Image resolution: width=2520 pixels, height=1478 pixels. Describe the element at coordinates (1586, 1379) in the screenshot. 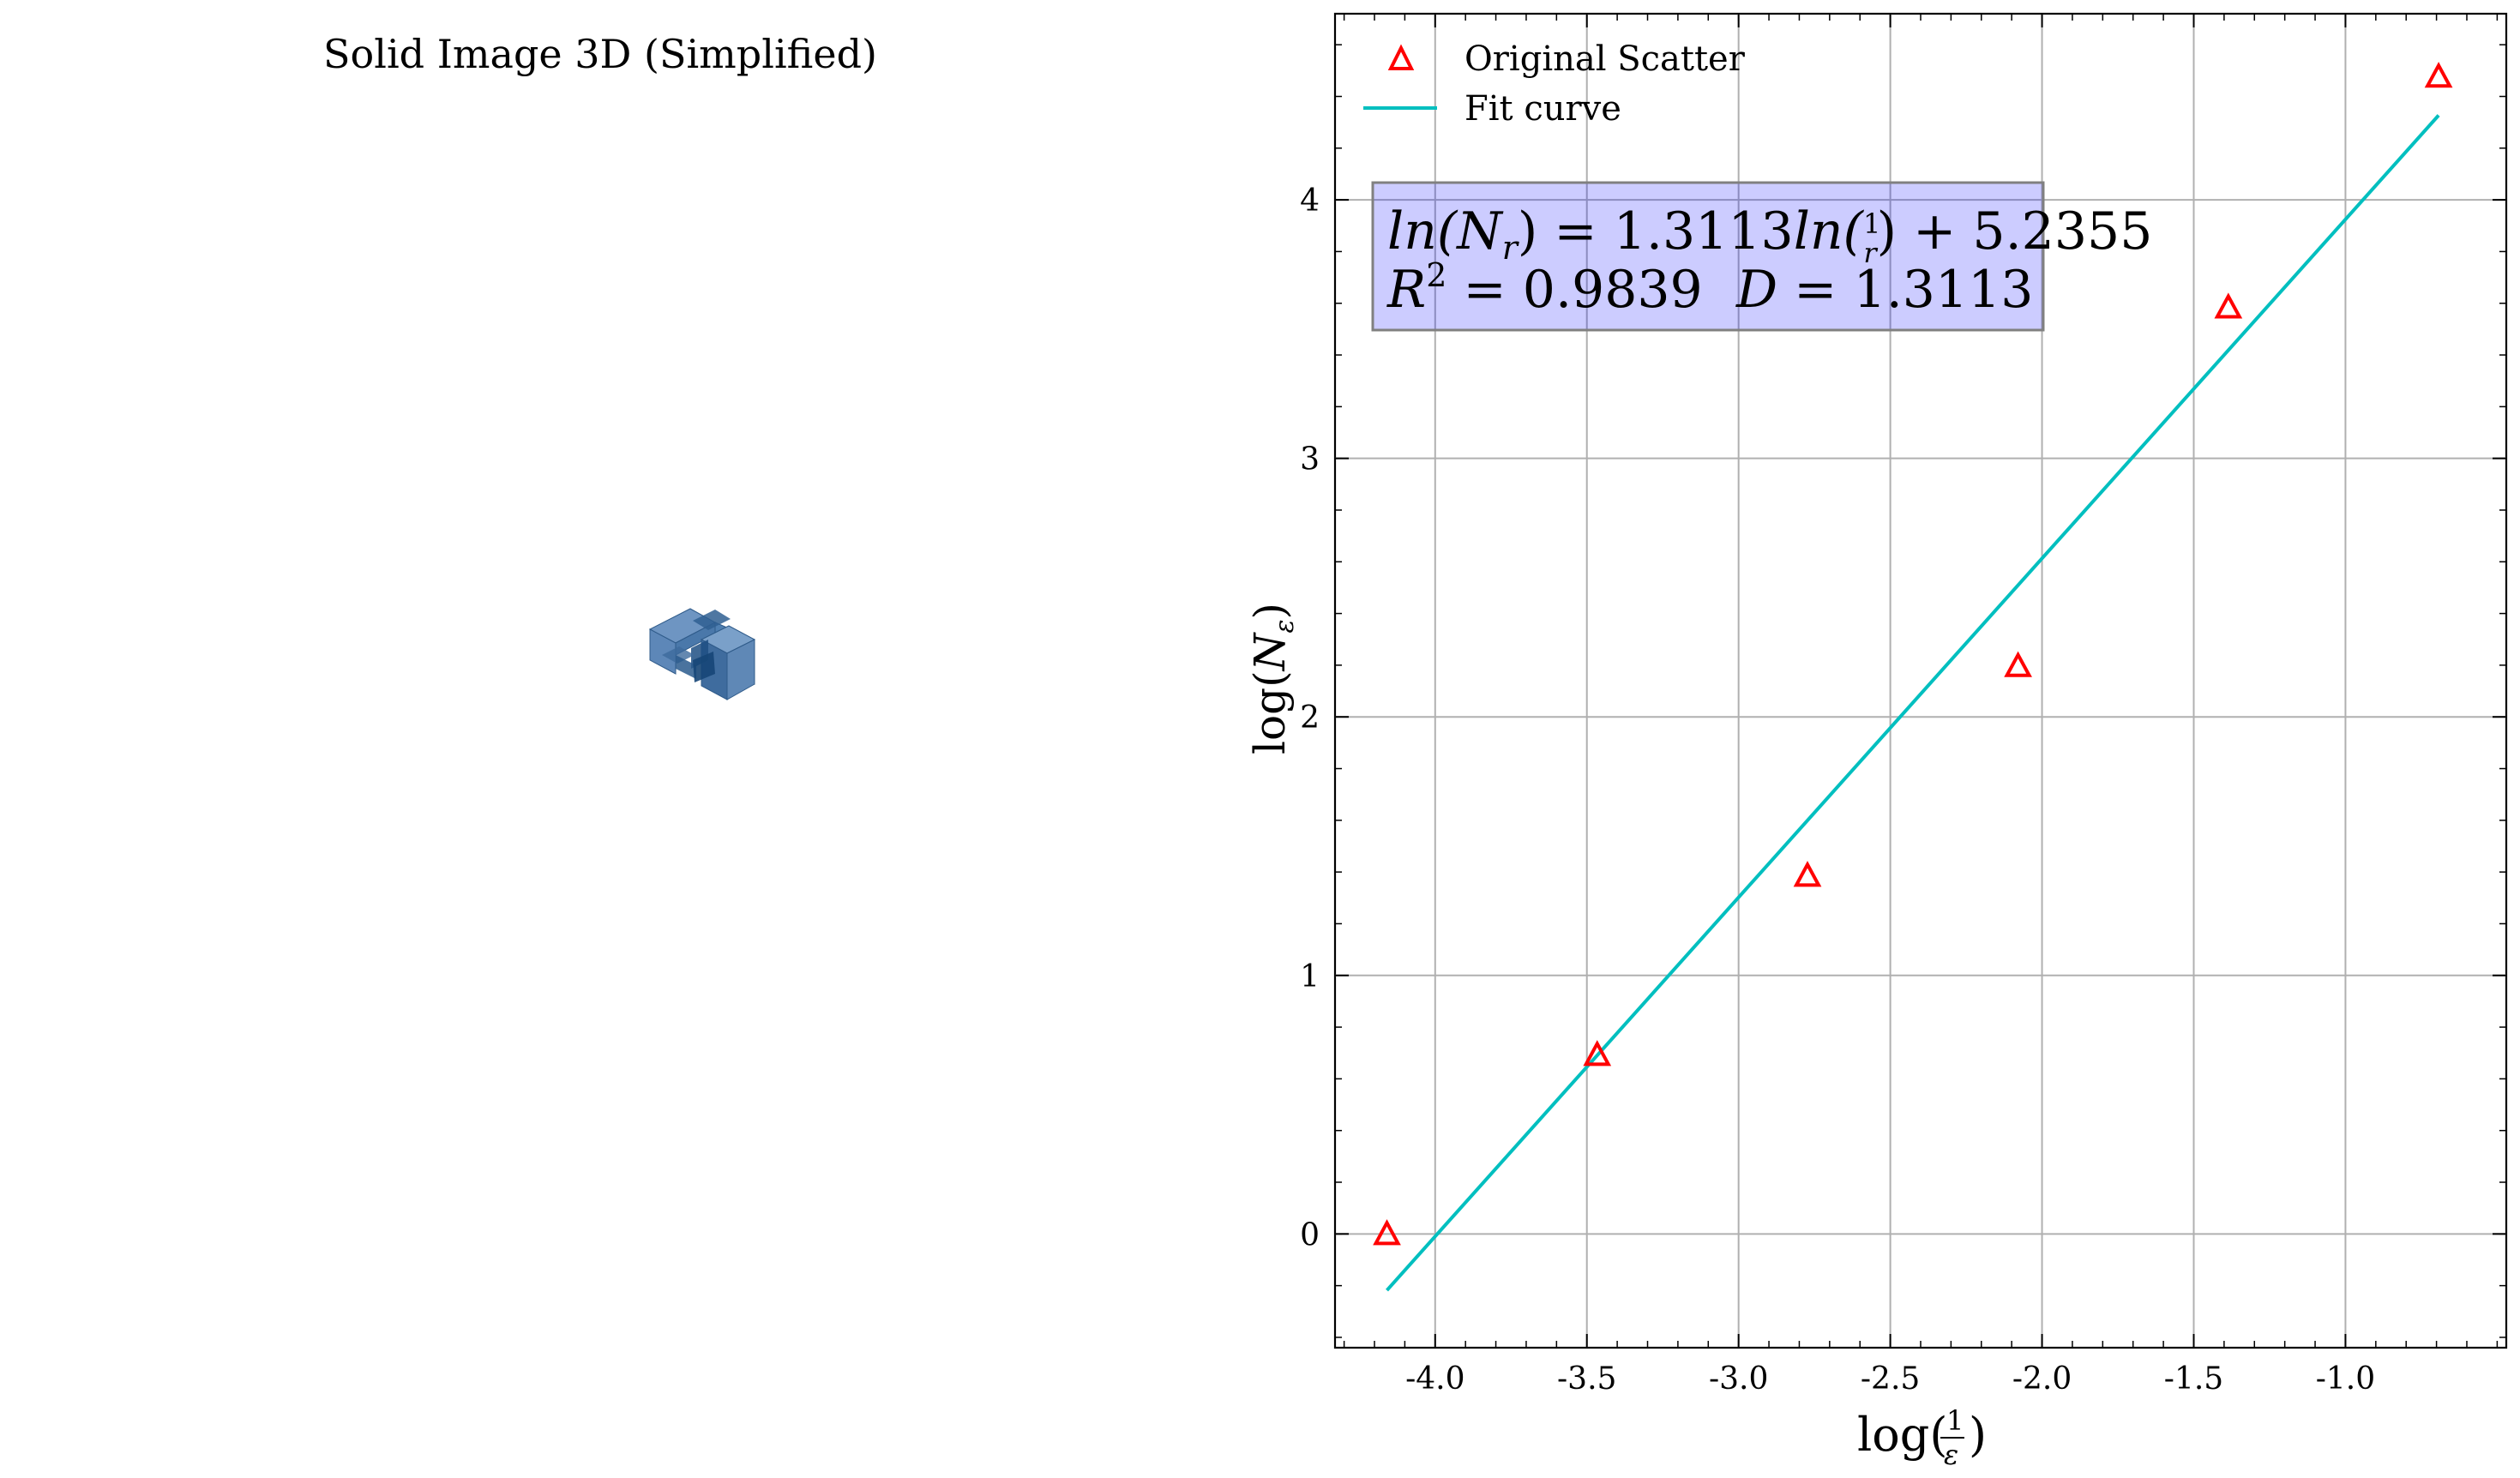

I see `x-tick-label: -3.5` at that location.